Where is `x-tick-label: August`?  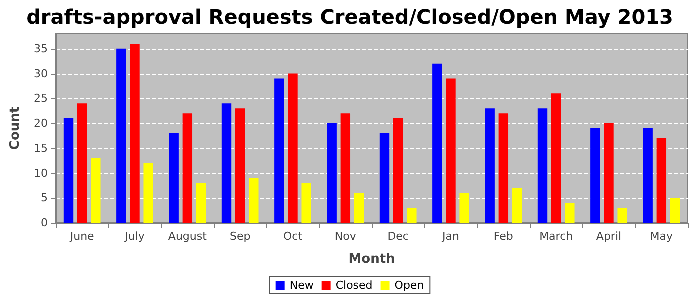
x-tick-label: August is located at coordinates (188, 236).